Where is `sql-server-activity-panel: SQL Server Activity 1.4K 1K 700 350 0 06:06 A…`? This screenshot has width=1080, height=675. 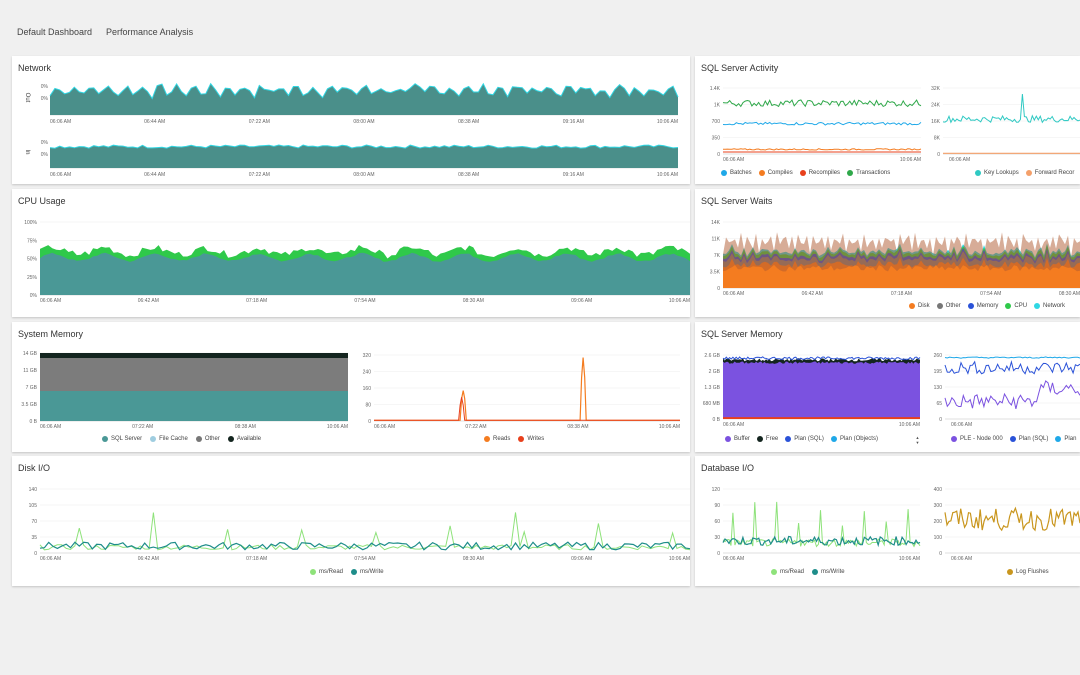 sql-server-activity-panel: SQL Server Activity 1.4K 1K 700 350 0 06:06 A… is located at coordinates (887, 120).